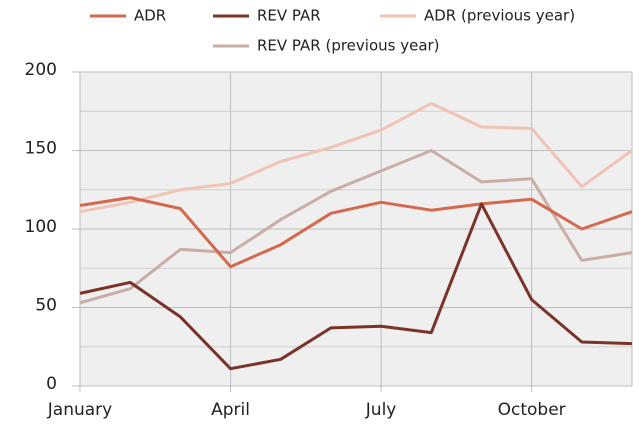 The image size is (639, 426). What do you see at coordinates (230, 410) in the screenshot?
I see `x-tick-label: April` at bounding box center [230, 410].